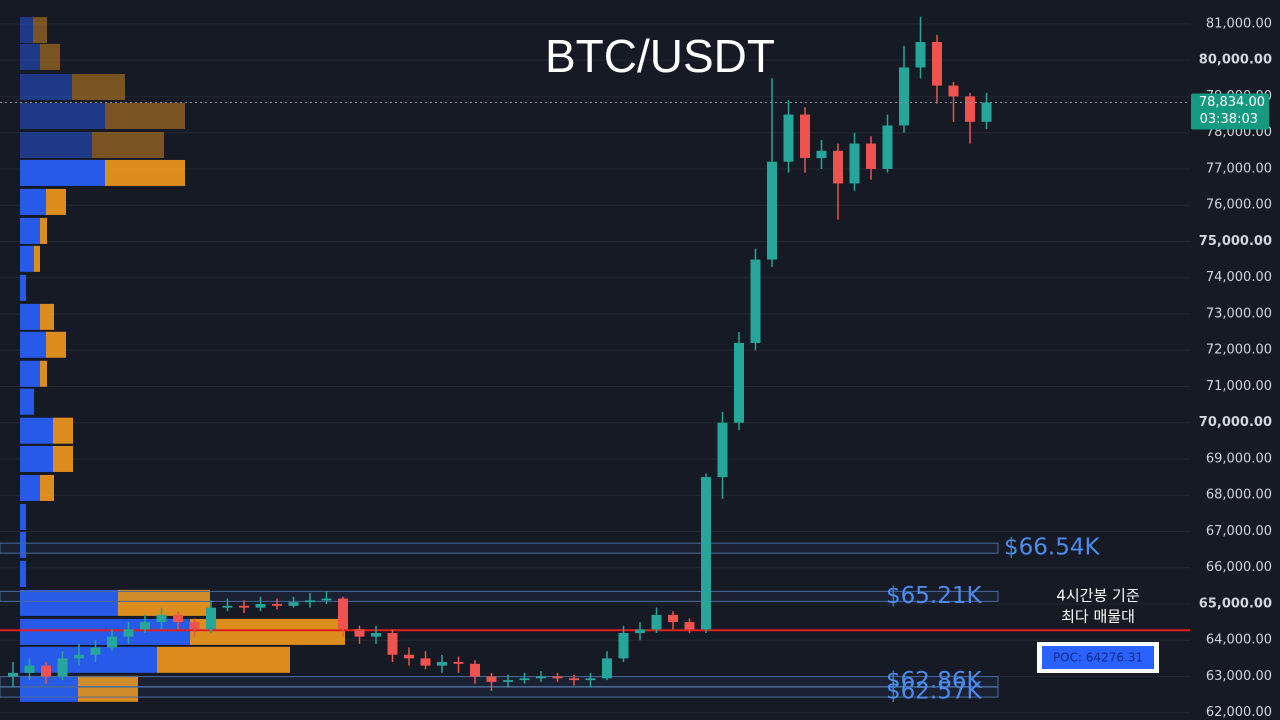 The width and height of the screenshot is (1280, 720). Describe the element at coordinates (1235, 241) in the screenshot. I see `y-tick-label: 75,000.00` at that location.